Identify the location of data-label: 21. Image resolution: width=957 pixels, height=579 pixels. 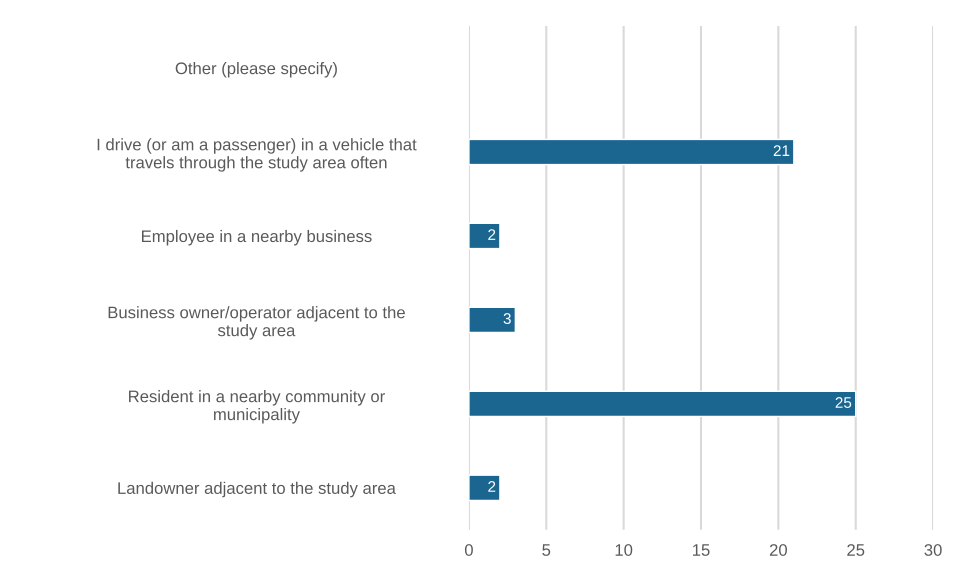
(782, 150).